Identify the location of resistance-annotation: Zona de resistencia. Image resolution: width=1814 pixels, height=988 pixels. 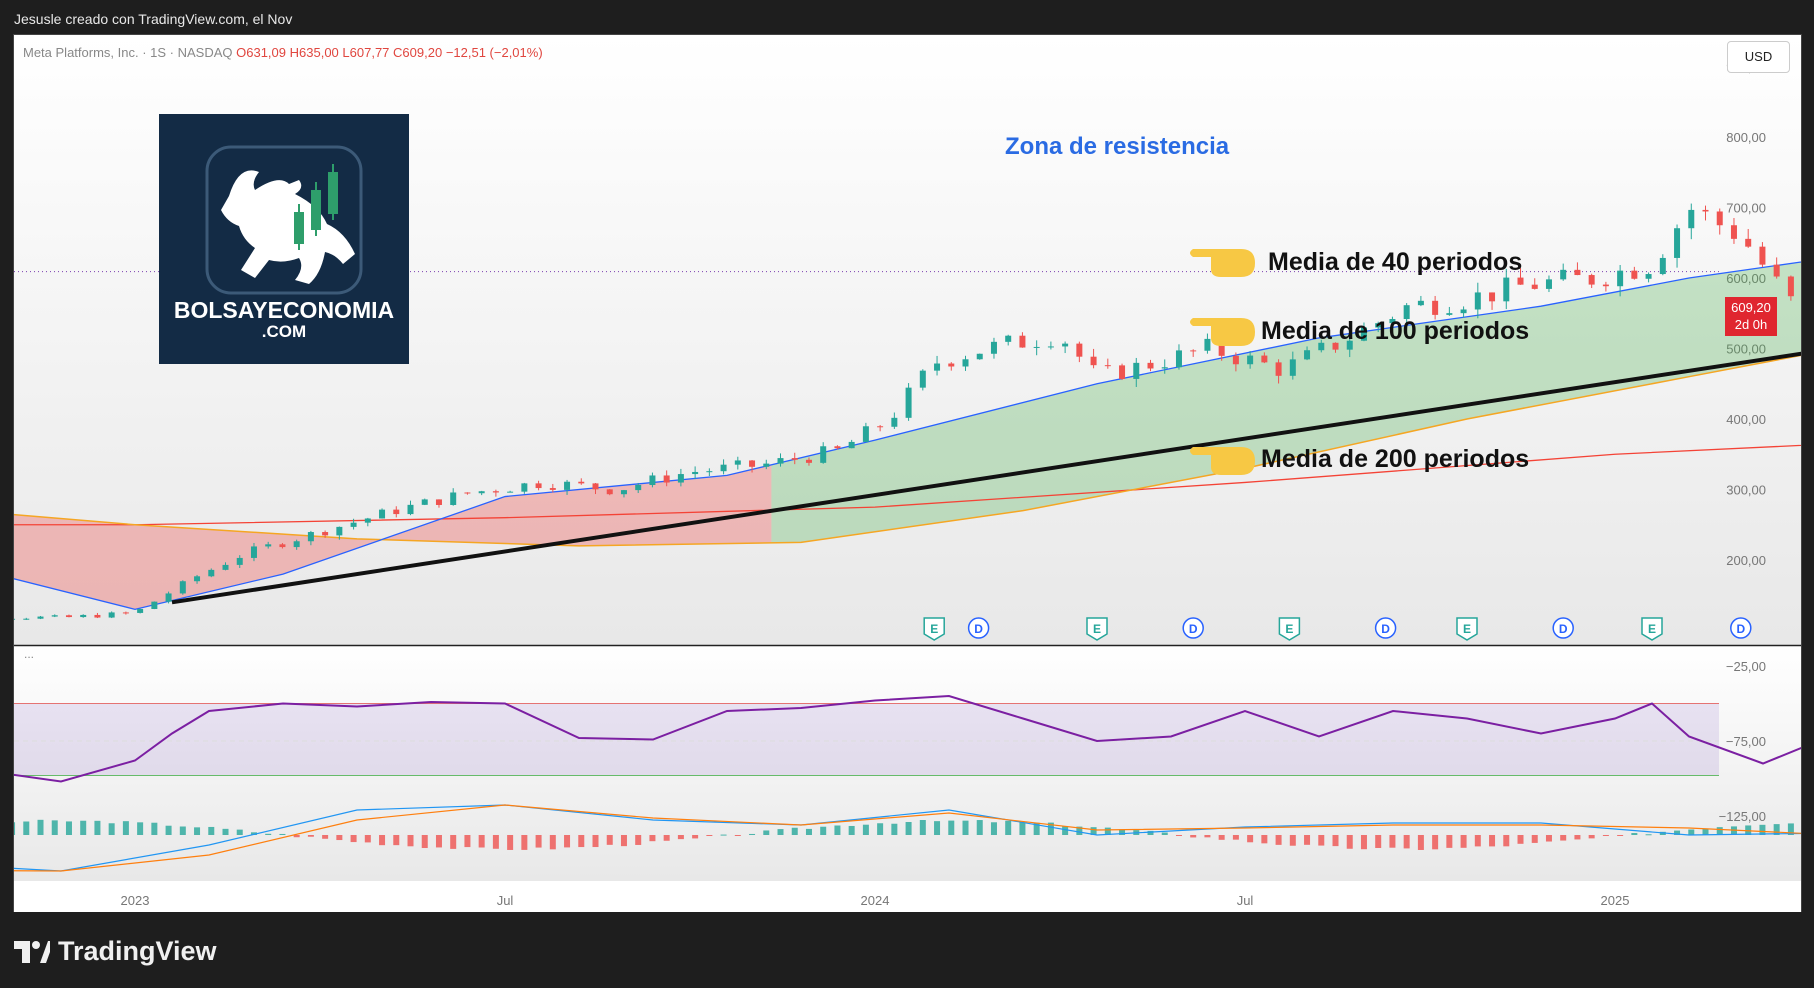
(1117, 146).